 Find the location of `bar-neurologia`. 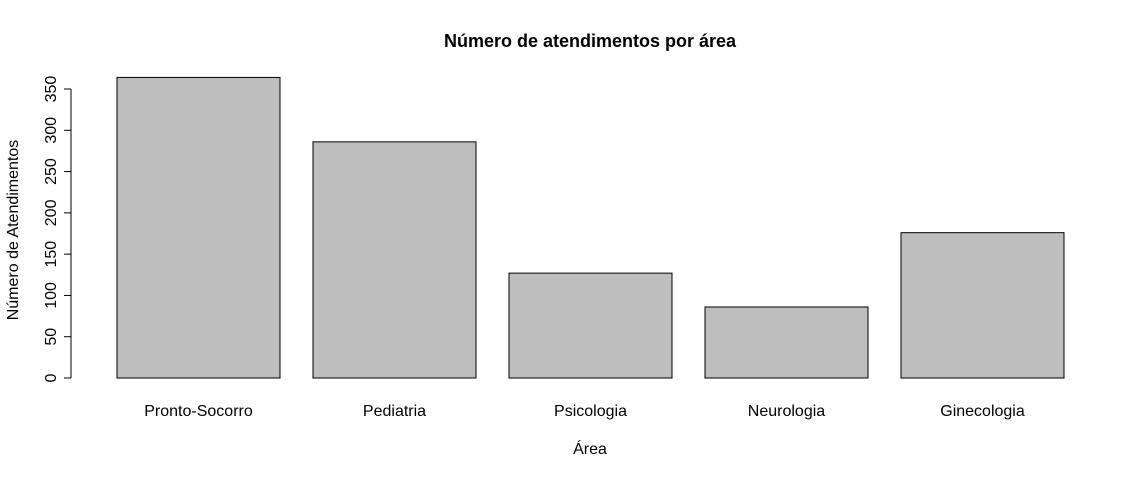

bar-neurologia is located at coordinates (786, 342).